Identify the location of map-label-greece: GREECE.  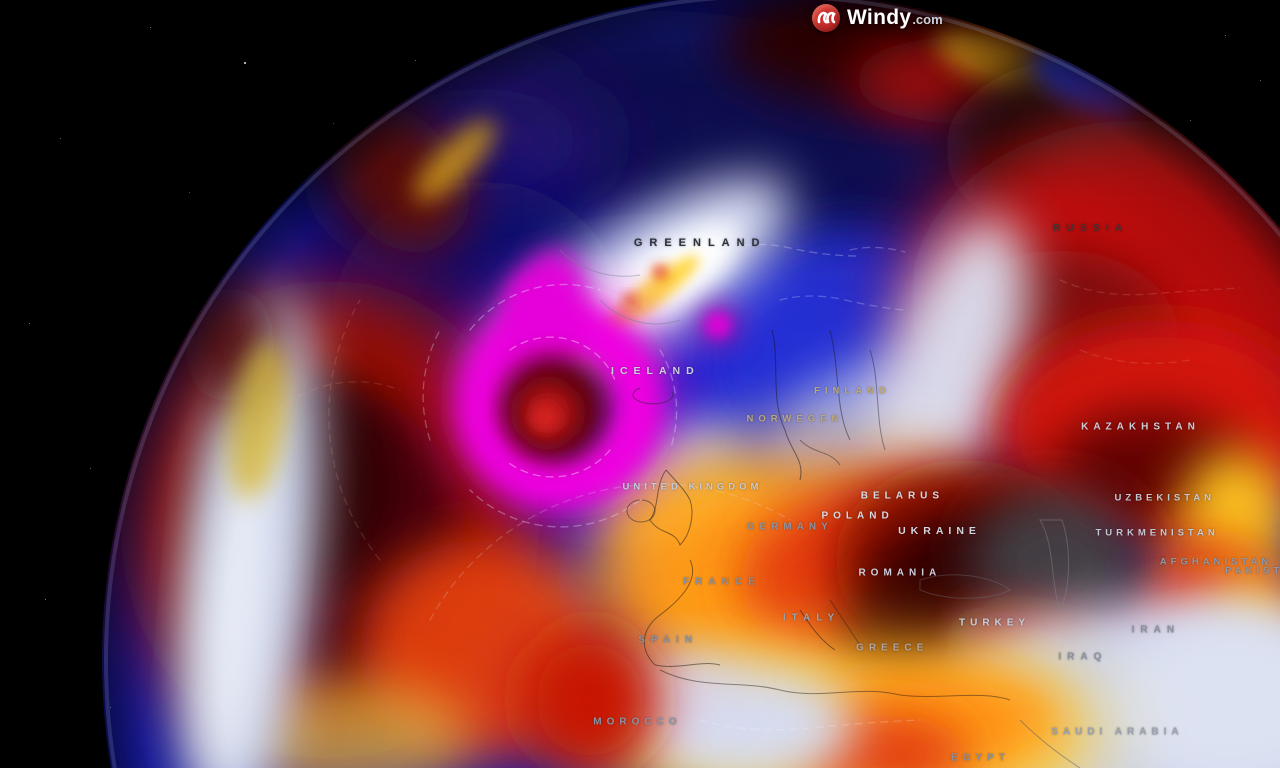
(892, 648).